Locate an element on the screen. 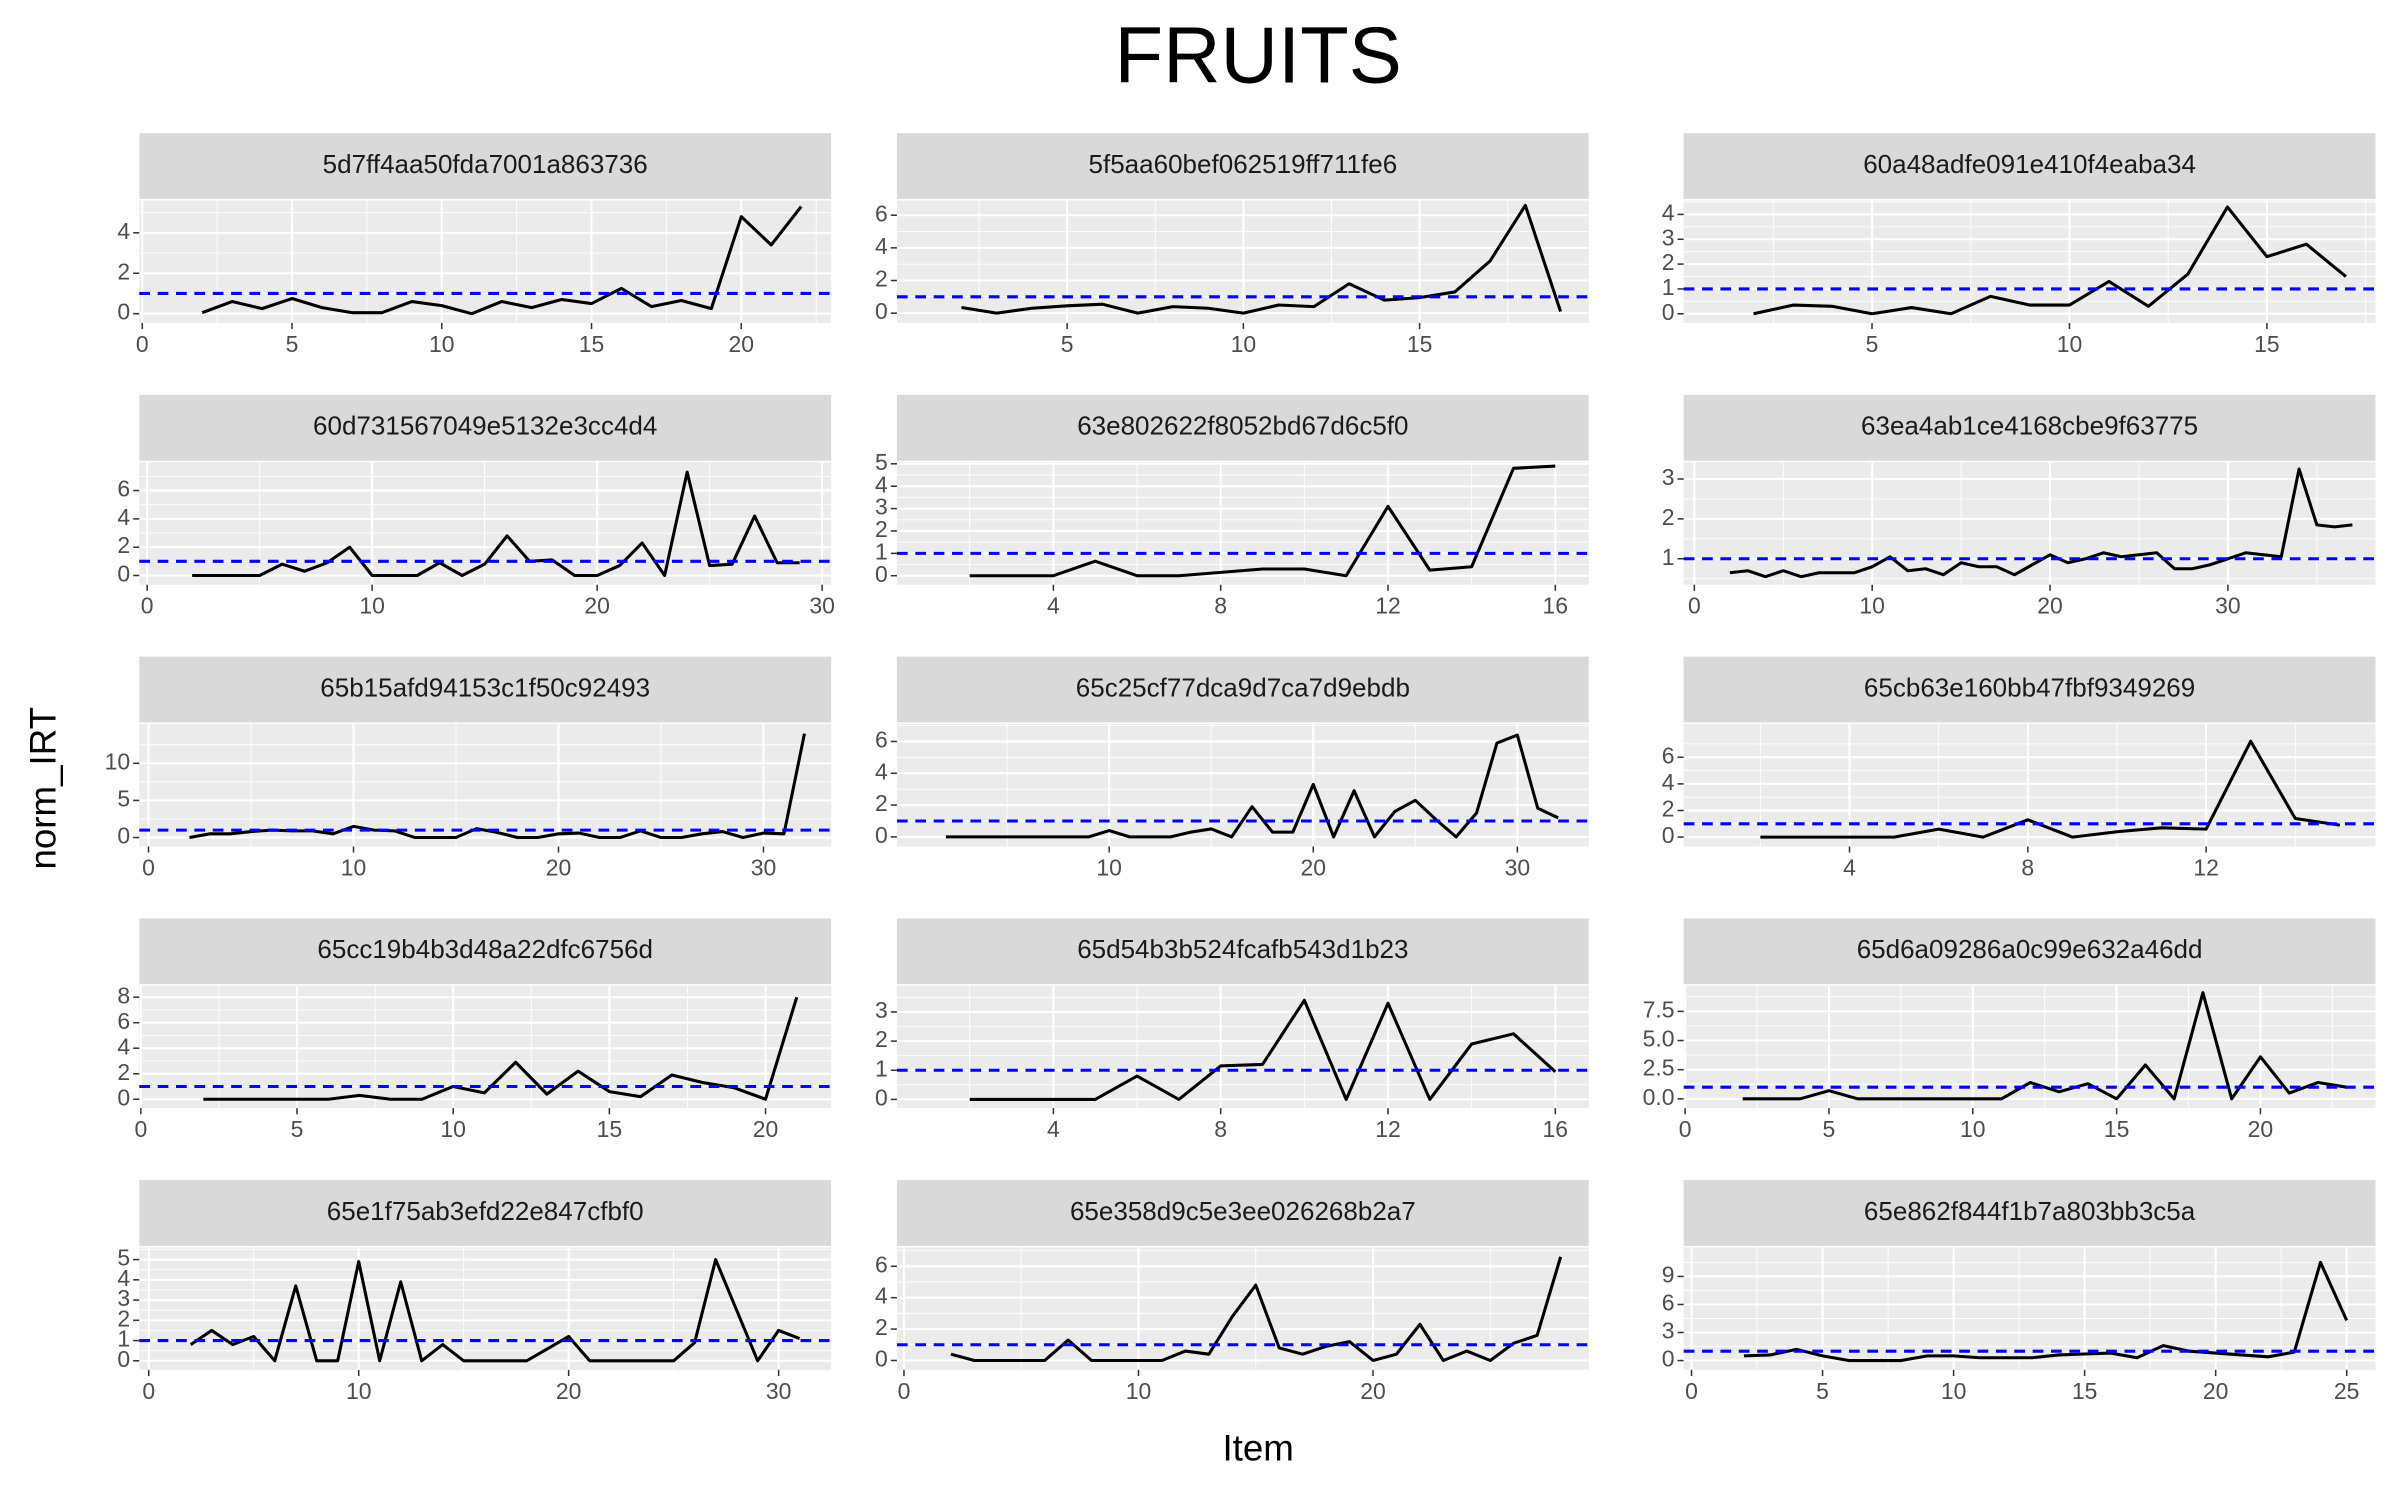  strip-label: 65cb63e160bb47fbf9349269 is located at coordinates (2029, 687).